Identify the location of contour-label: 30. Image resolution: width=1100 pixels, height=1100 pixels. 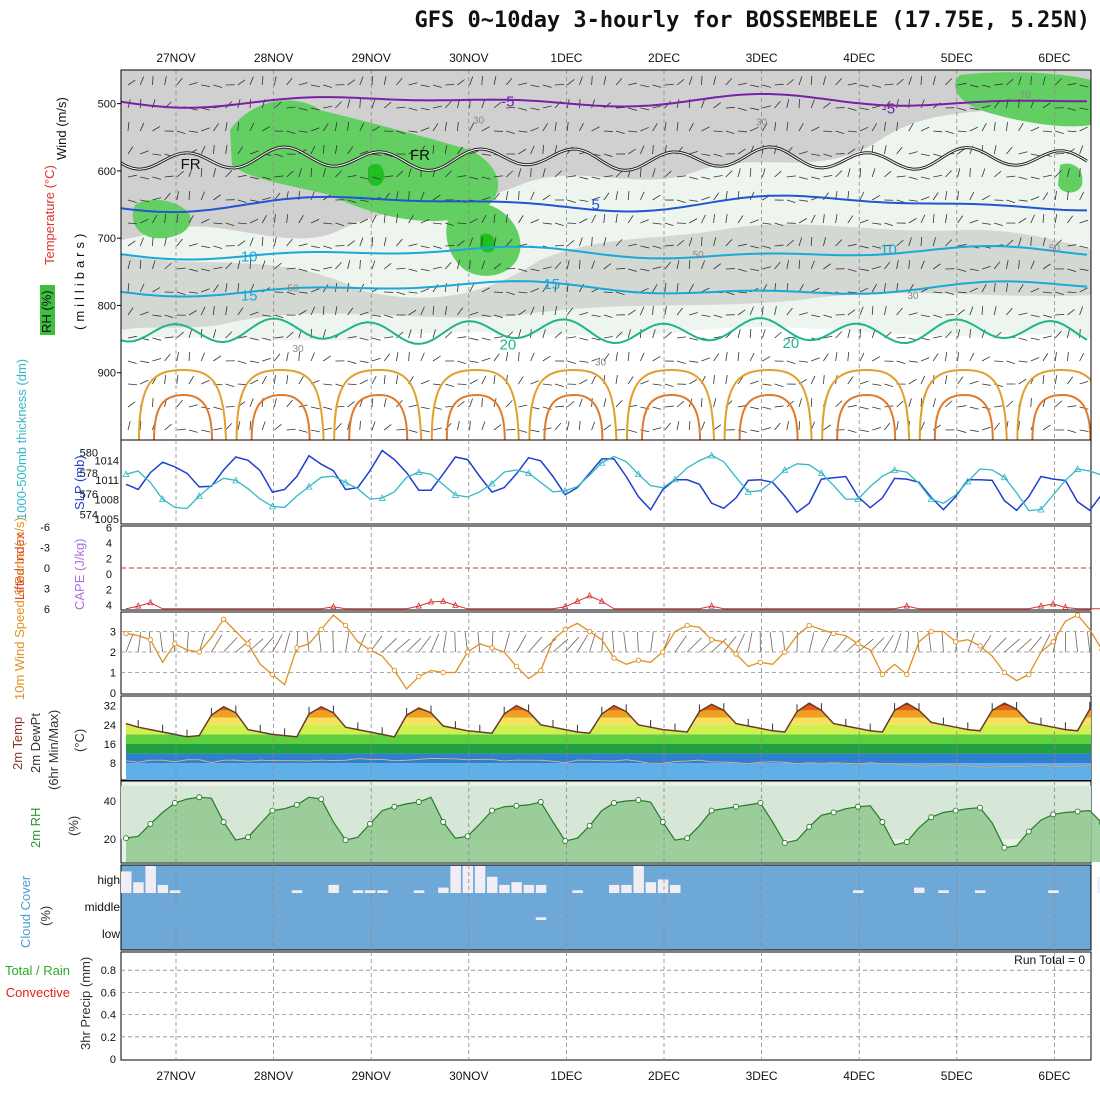
(913, 296).